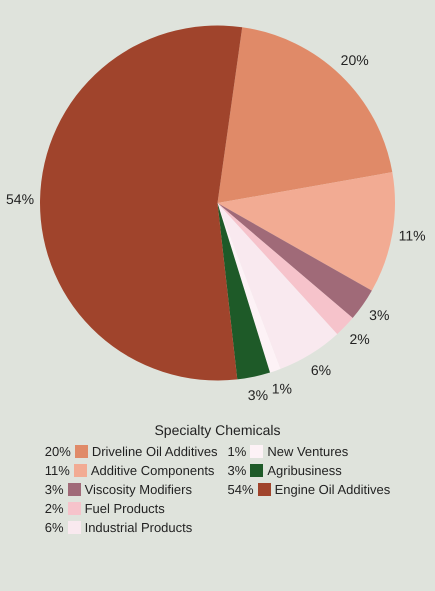  What do you see at coordinates (354, 60) in the screenshot?
I see `data-label: 20%` at bounding box center [354, 60].